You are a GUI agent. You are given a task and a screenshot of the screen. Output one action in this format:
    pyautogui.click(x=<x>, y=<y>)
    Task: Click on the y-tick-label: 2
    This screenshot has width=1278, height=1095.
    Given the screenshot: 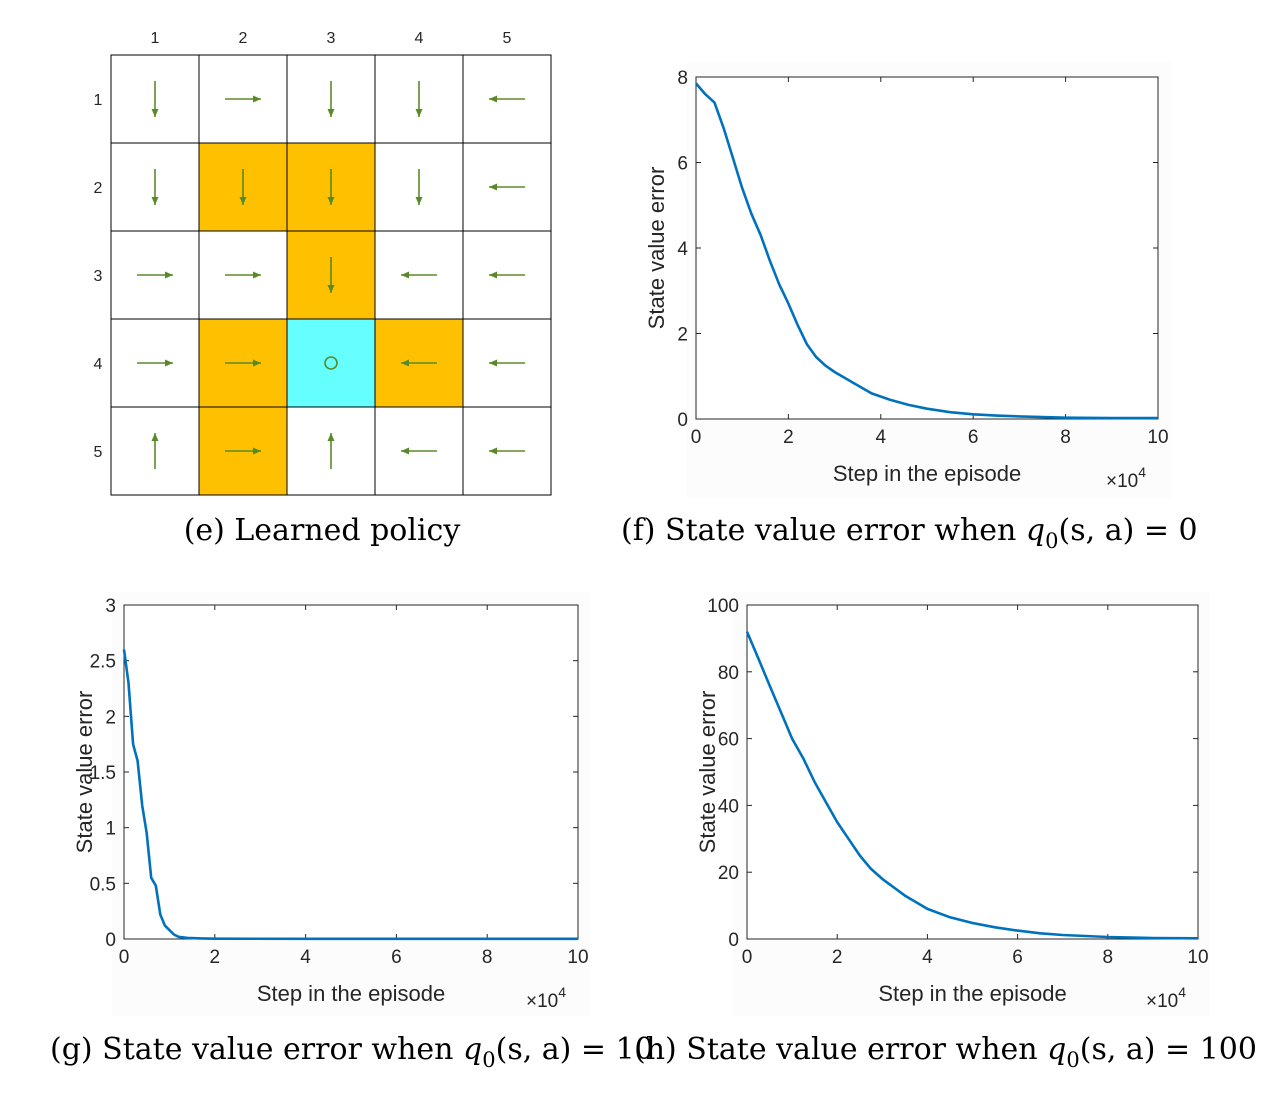 What is the action you would take?
    pyautogui.click(x=110, y=717)
    